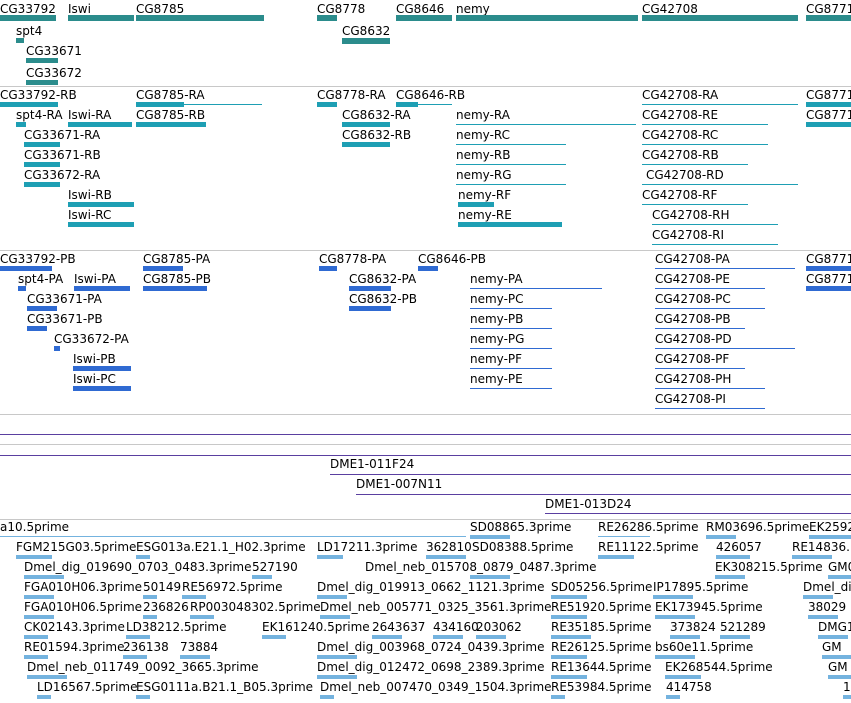  What do you see at coordinates (692, 279) in the screenshot?
I see `protein-label: CG42708-PE` at bounding box center [692, 279].